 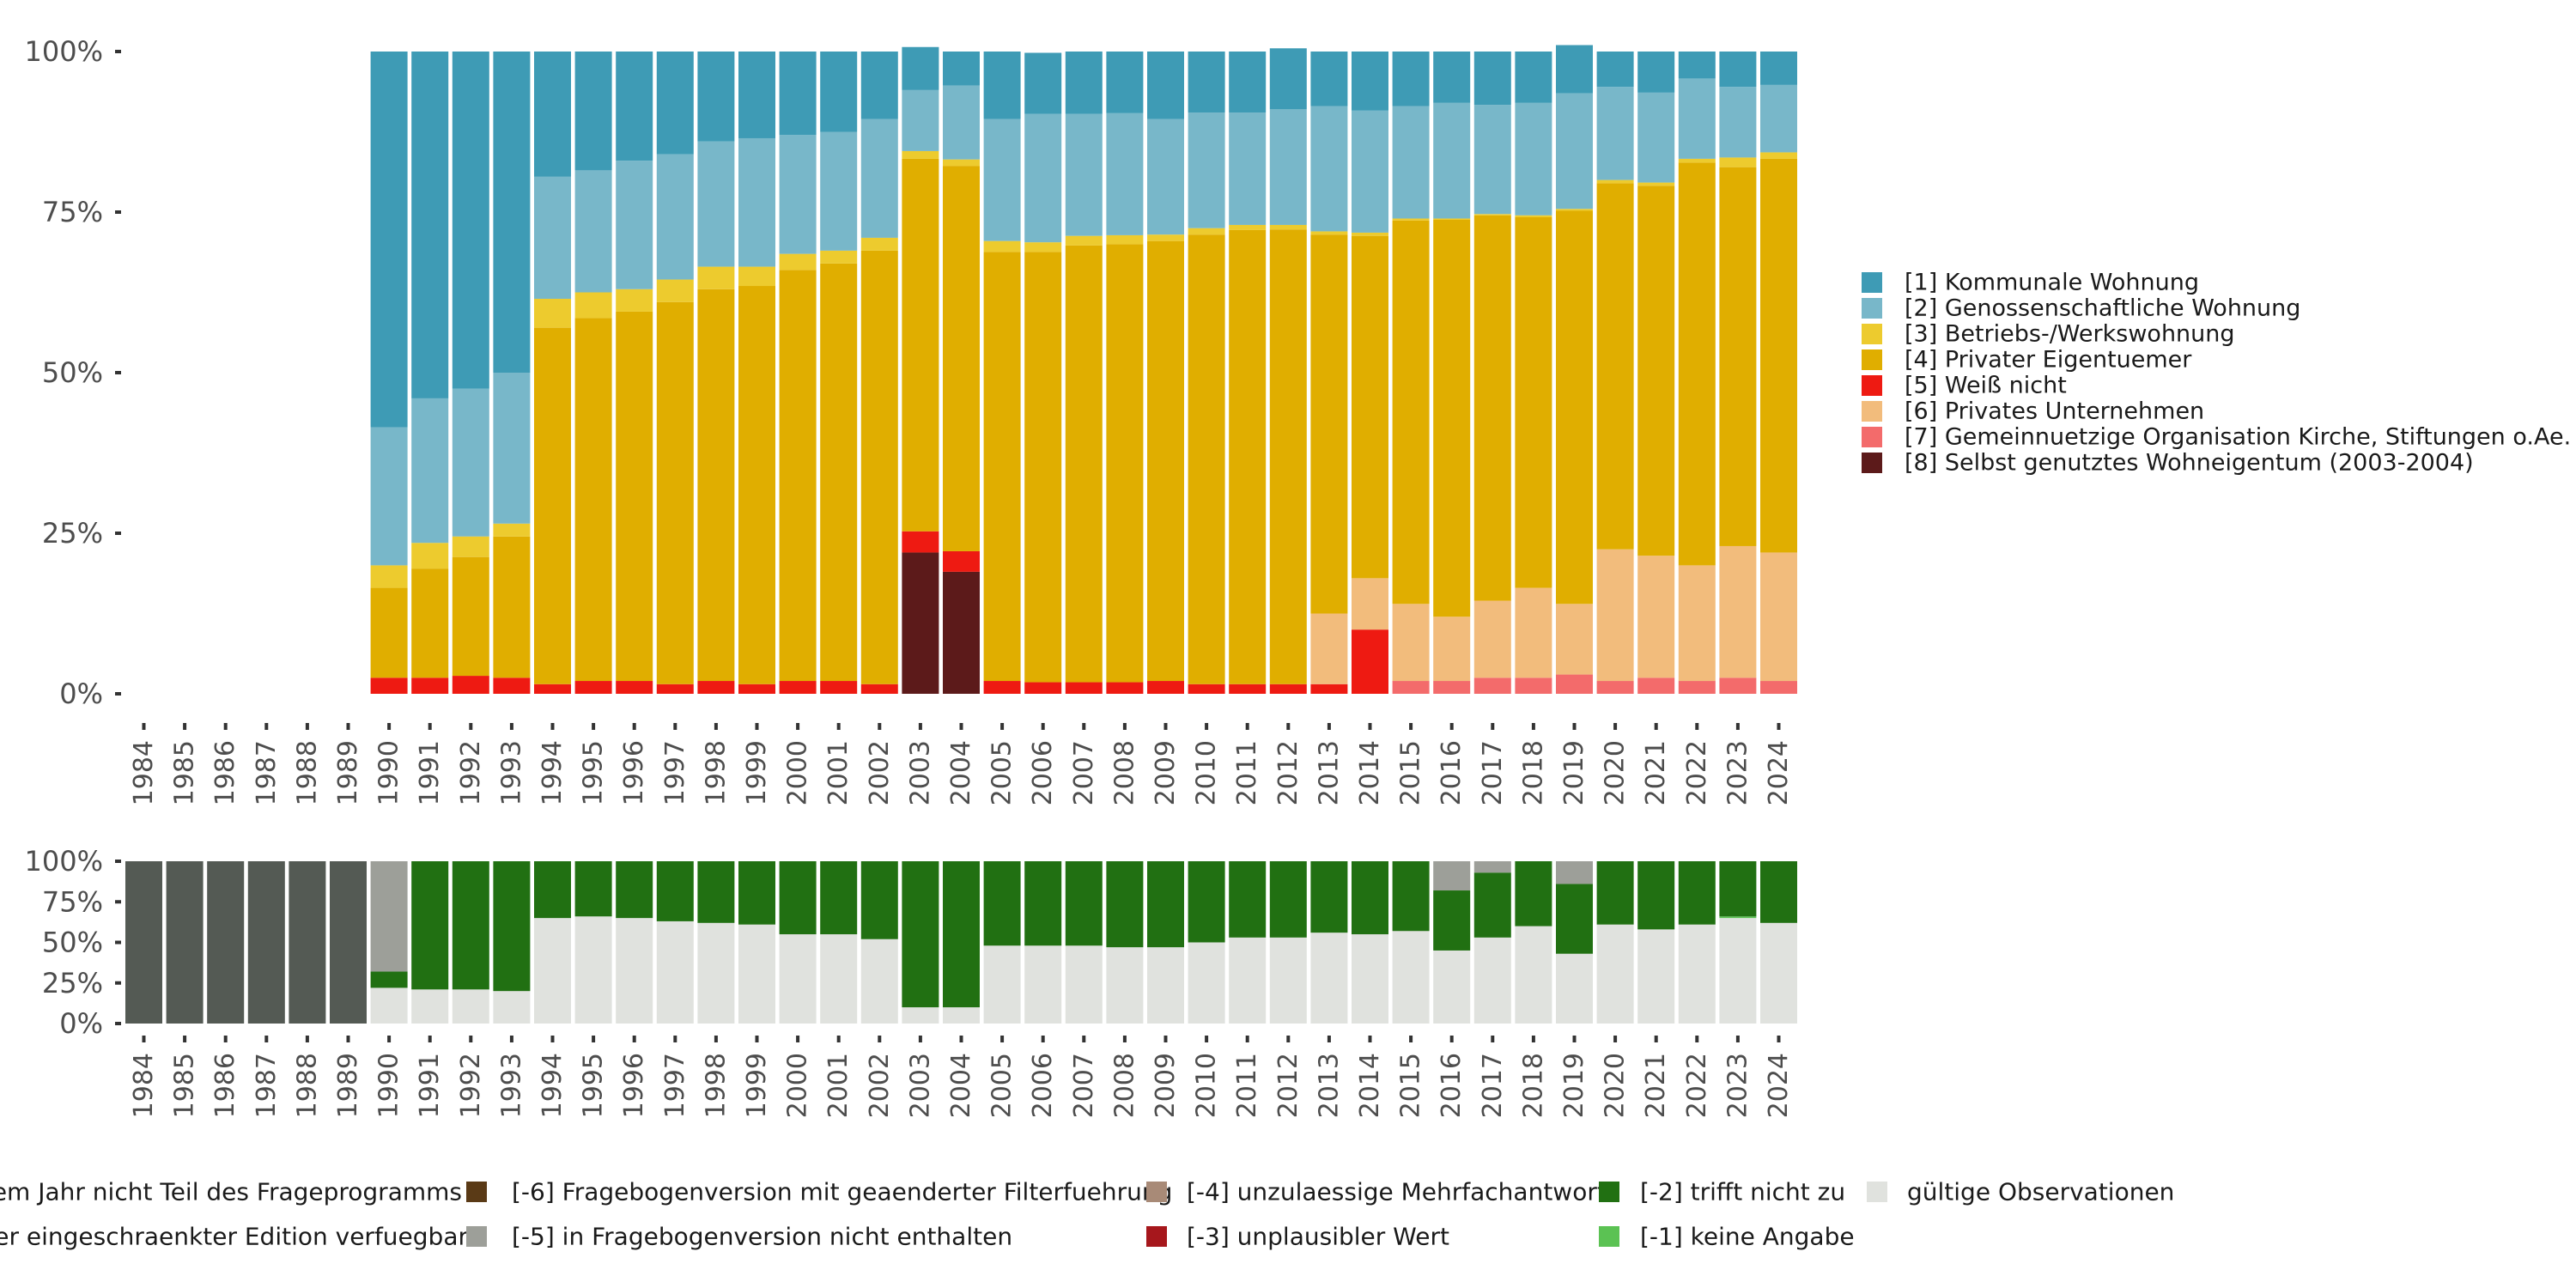 What do you see at coordinates (1492, 215) in the screenshot?
I see `bar-segment-2017-3-betriebs-werkswohnung` at bounding box center [1492, 215].